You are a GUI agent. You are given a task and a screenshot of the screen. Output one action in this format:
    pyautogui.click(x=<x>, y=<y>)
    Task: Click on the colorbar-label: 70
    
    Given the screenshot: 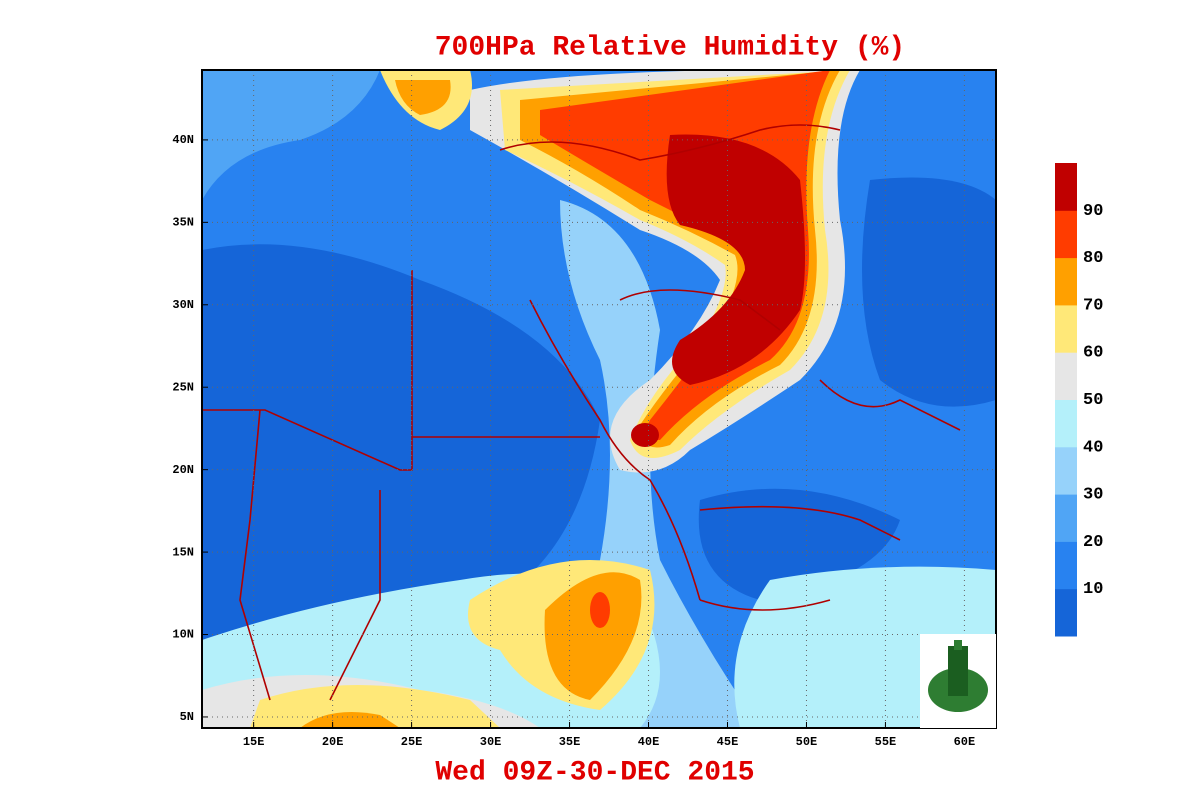 What is the action you would take?
    pyautogui.click(x=1093, y=305)
    